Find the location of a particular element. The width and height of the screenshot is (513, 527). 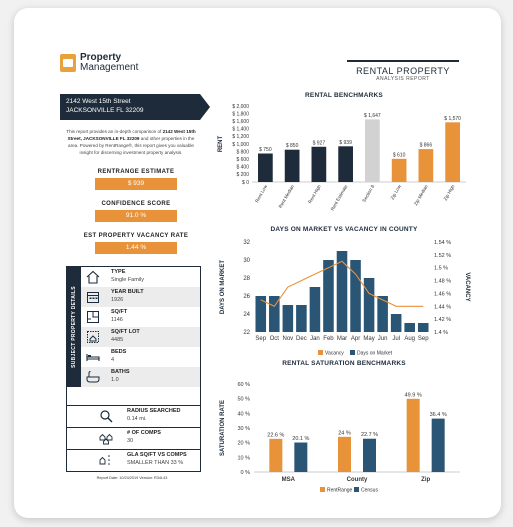

y2-tick-label: 1.5 % is located at coordinates (441, 269).